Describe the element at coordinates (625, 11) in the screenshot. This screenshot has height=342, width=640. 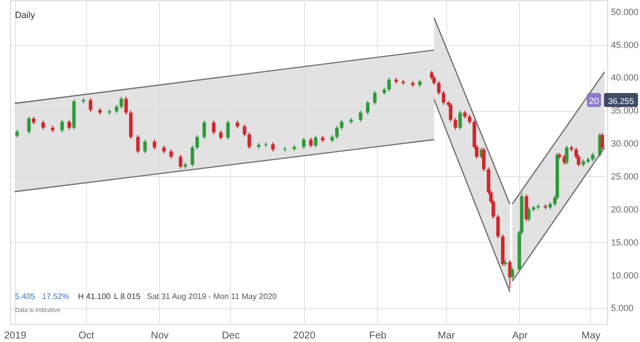
I see `y-tick-label: 50.000` at that location.